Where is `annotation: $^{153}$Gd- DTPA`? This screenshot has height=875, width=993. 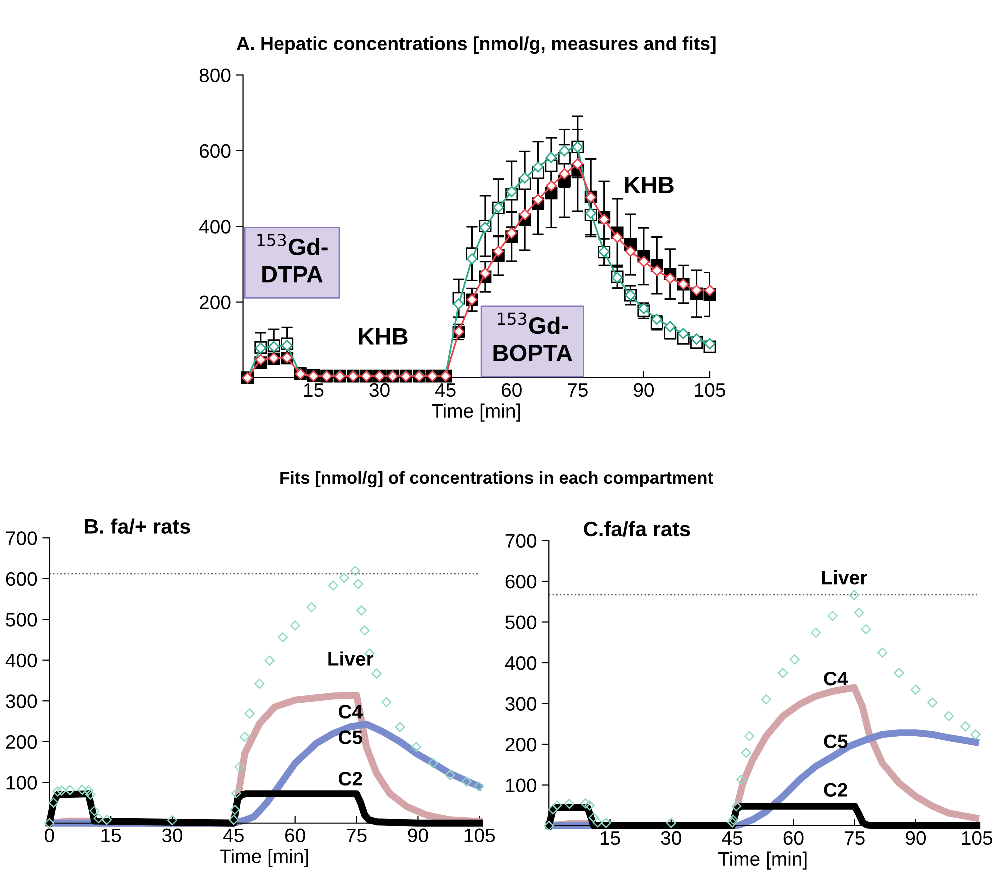 annotation: $^{153}$Gd- DTPA is located at coordinates (293, 258).